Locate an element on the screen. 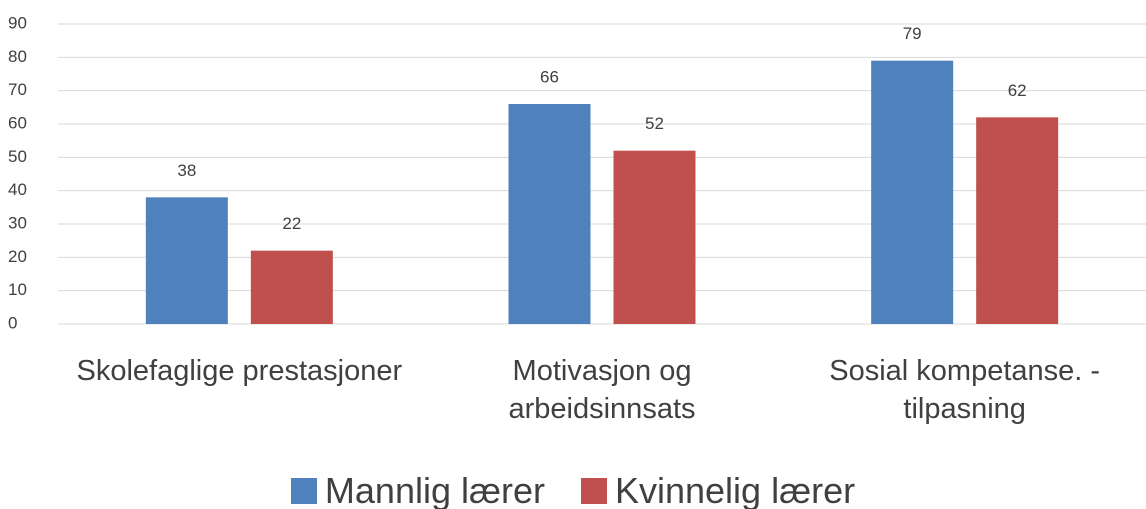 The width and height of the screenshot is (1146, 509). legend-label: Kvinnelig lærer is located at coordinates (735, 489).